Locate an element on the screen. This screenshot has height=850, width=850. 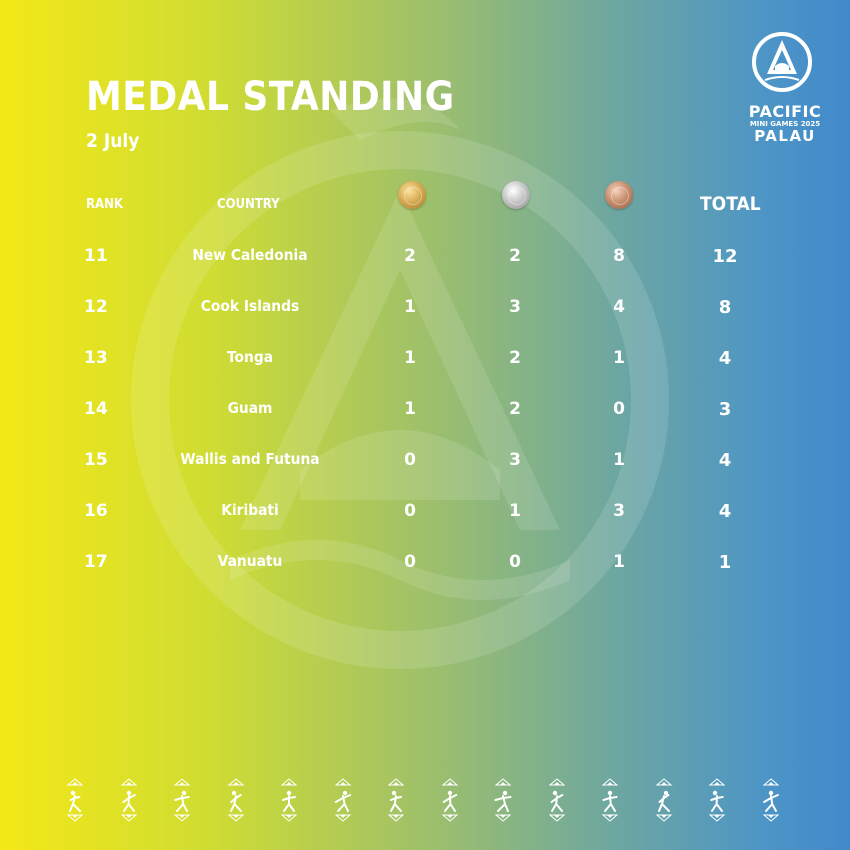
rank-cell: 17 is located at coordinates (96, 562).